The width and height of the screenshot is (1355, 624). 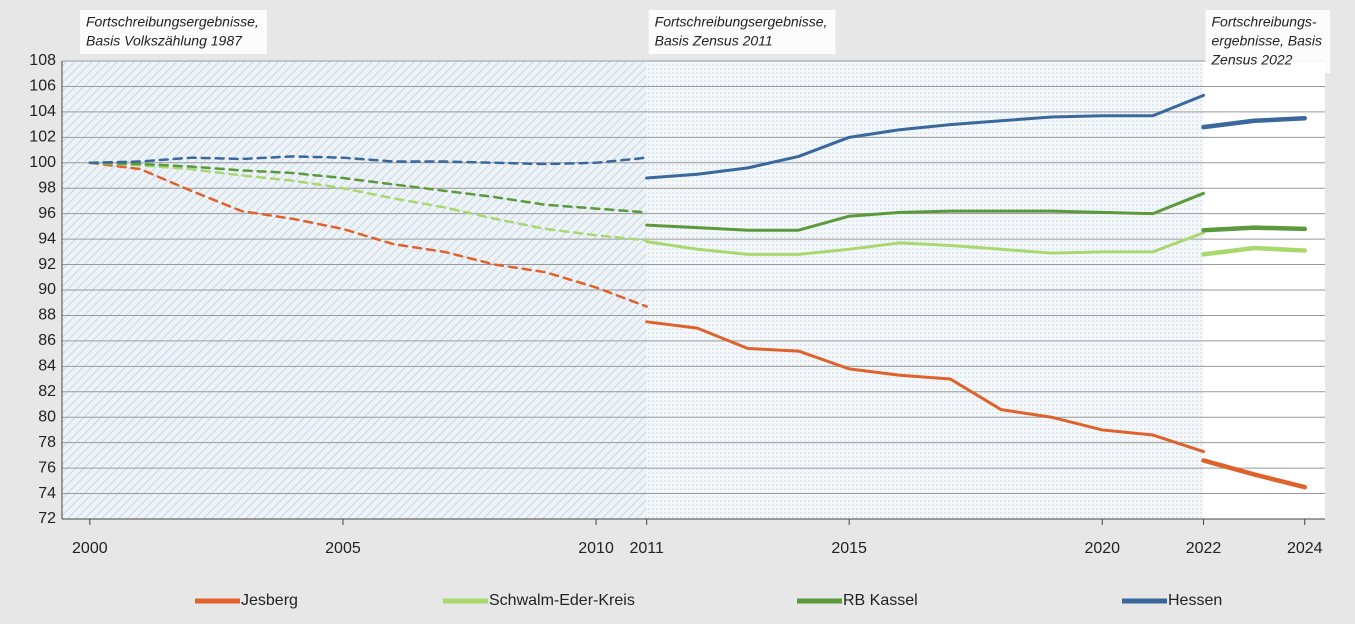 I want to click on y-tick-label: 74, so click(x=47, y=493).